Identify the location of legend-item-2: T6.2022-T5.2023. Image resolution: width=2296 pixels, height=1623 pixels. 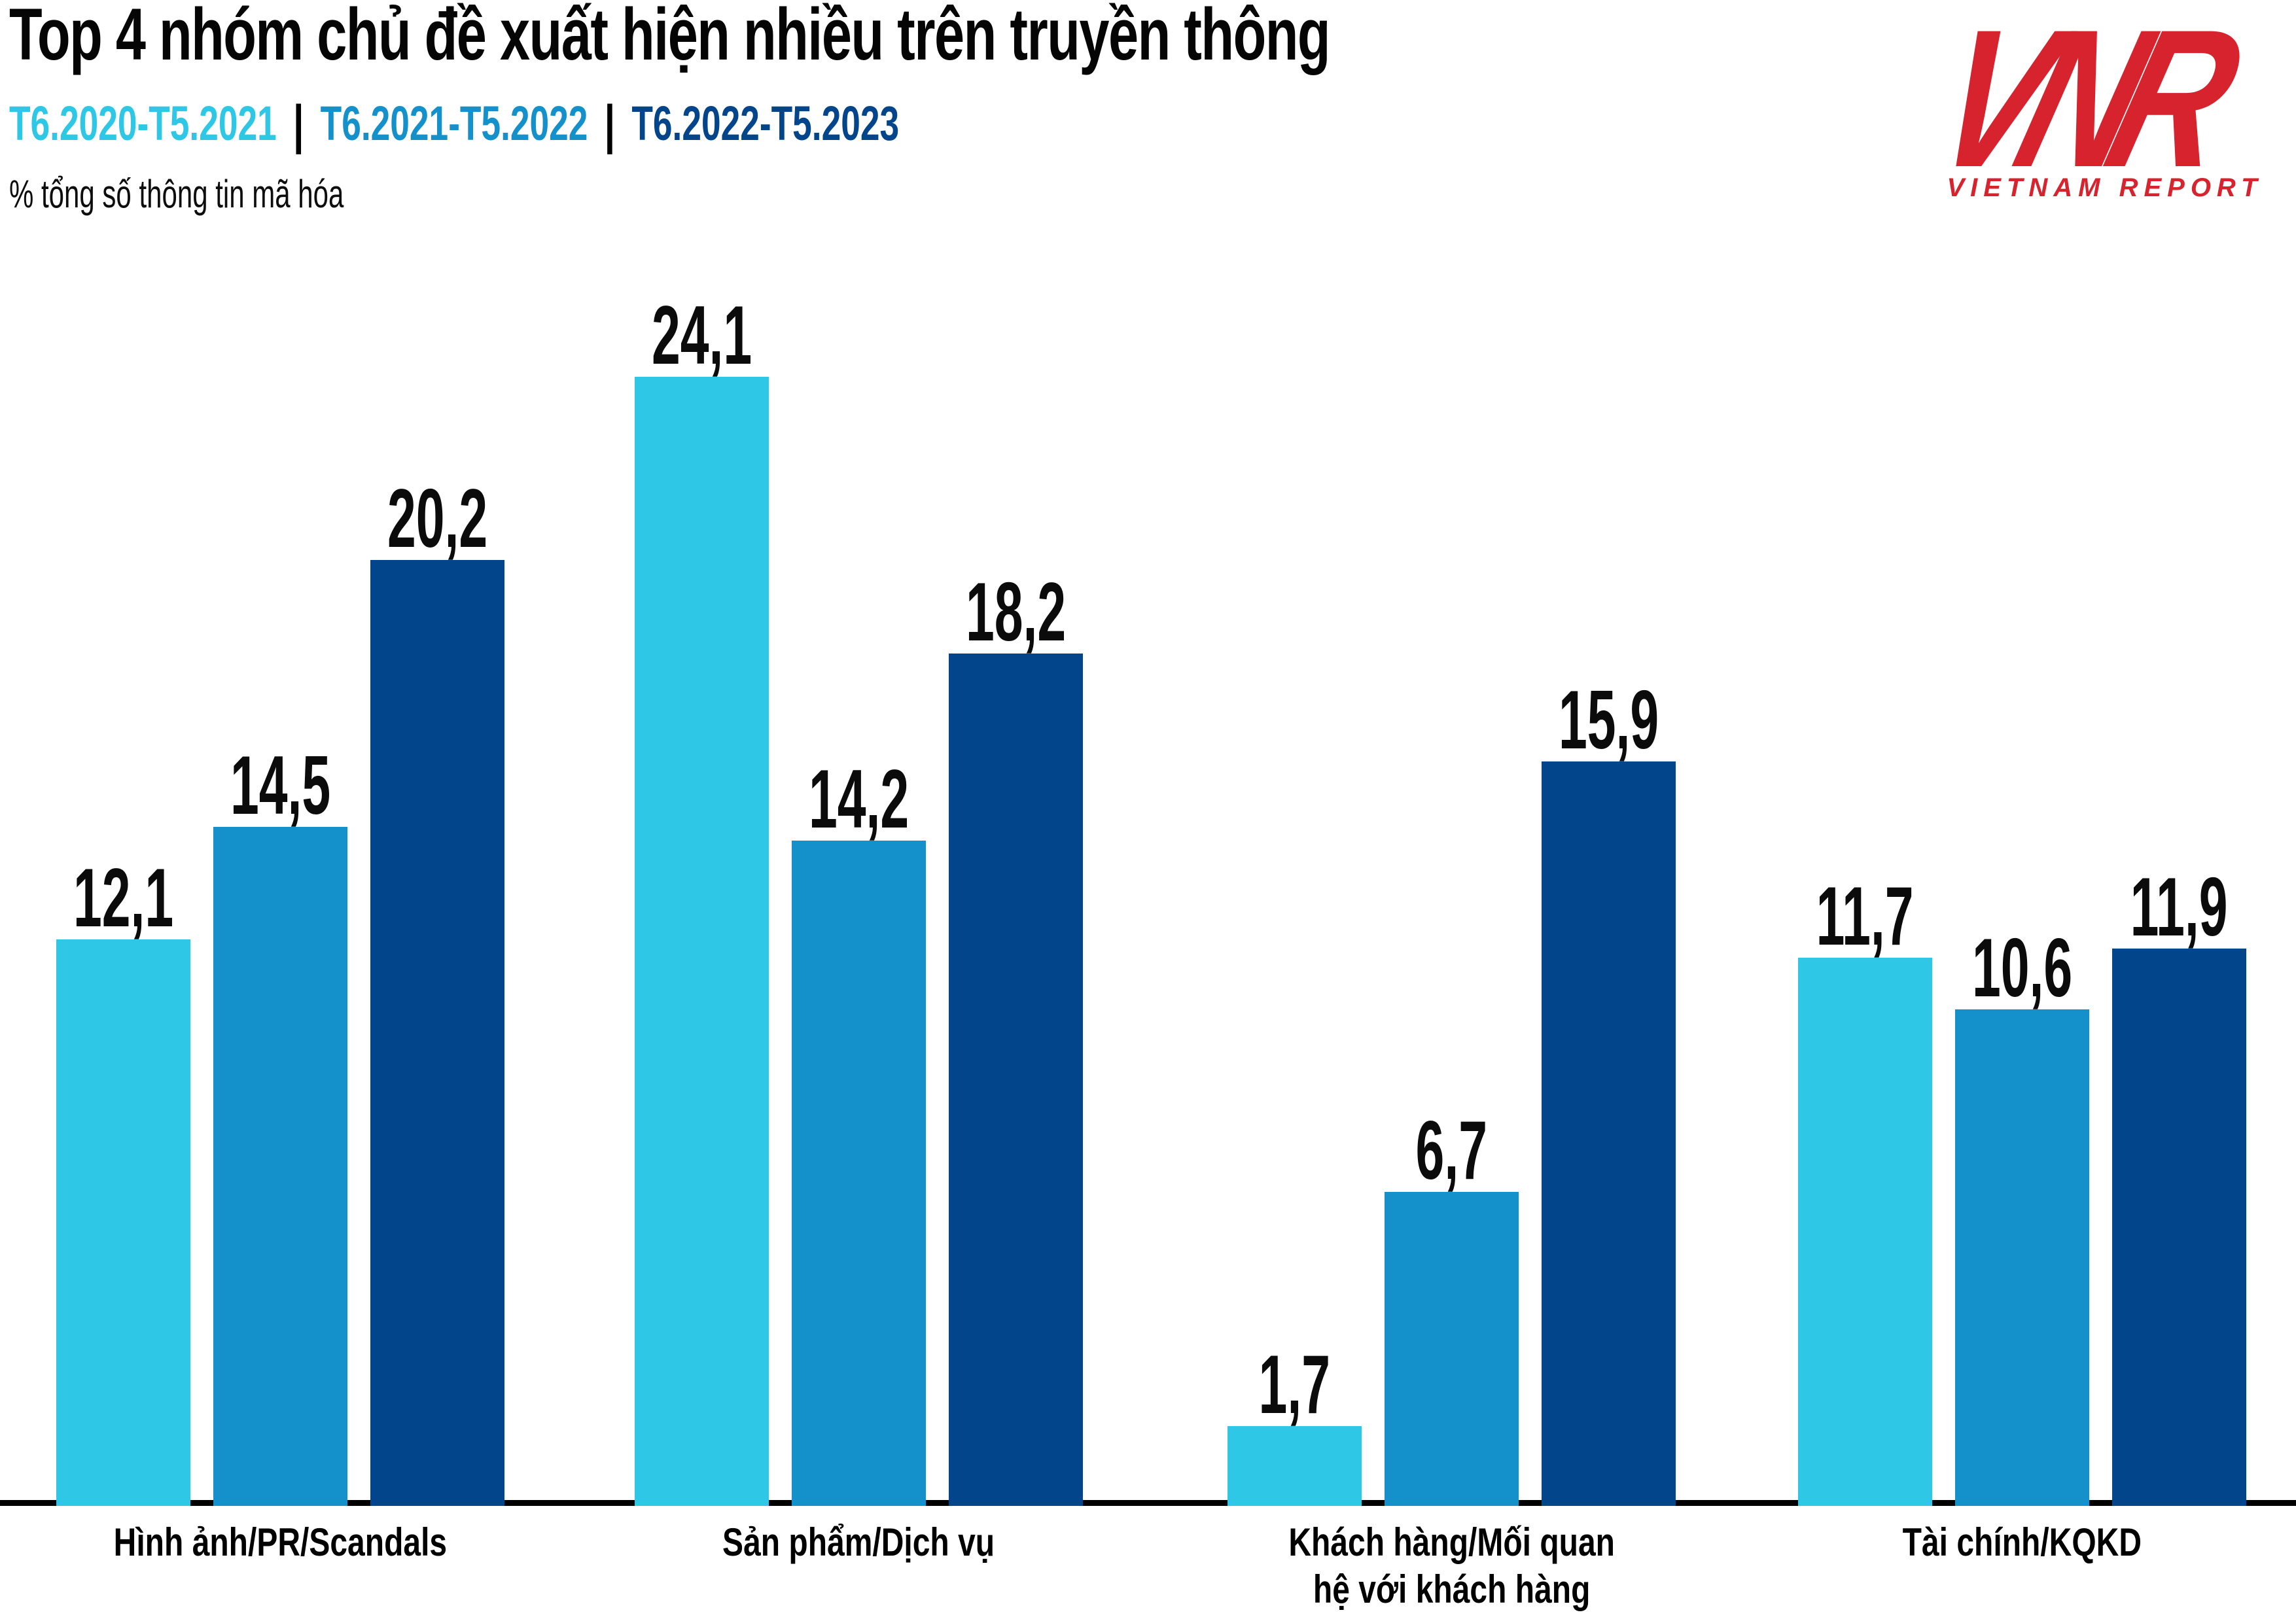
(766, 123).